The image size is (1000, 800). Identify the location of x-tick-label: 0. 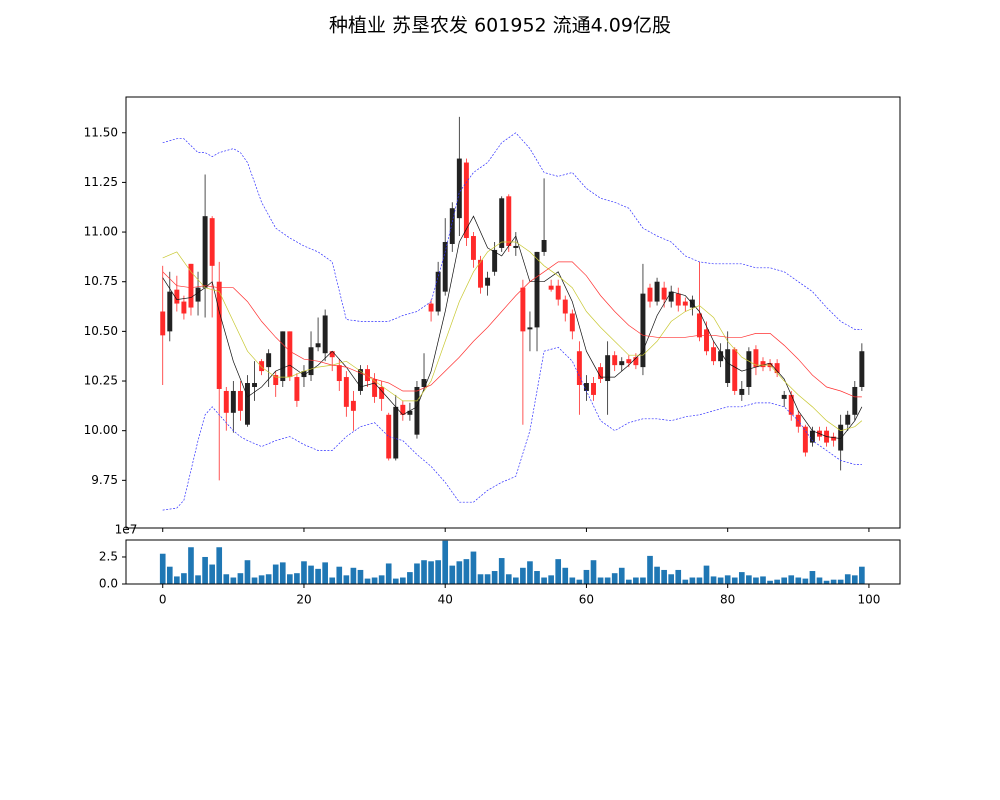
(163, 600).